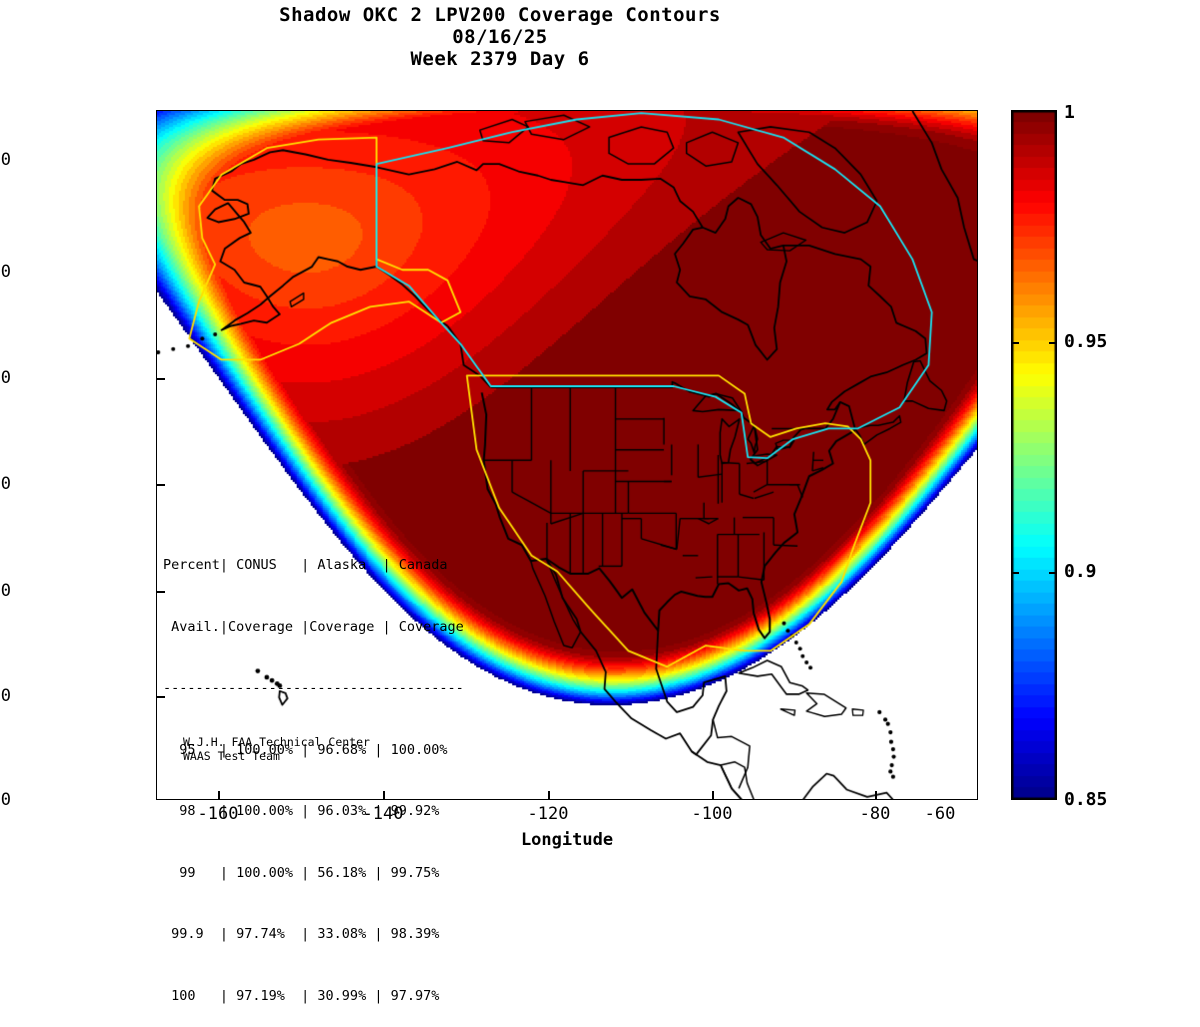  I want to click on ytick-label-20: 20, so click(5, 696).